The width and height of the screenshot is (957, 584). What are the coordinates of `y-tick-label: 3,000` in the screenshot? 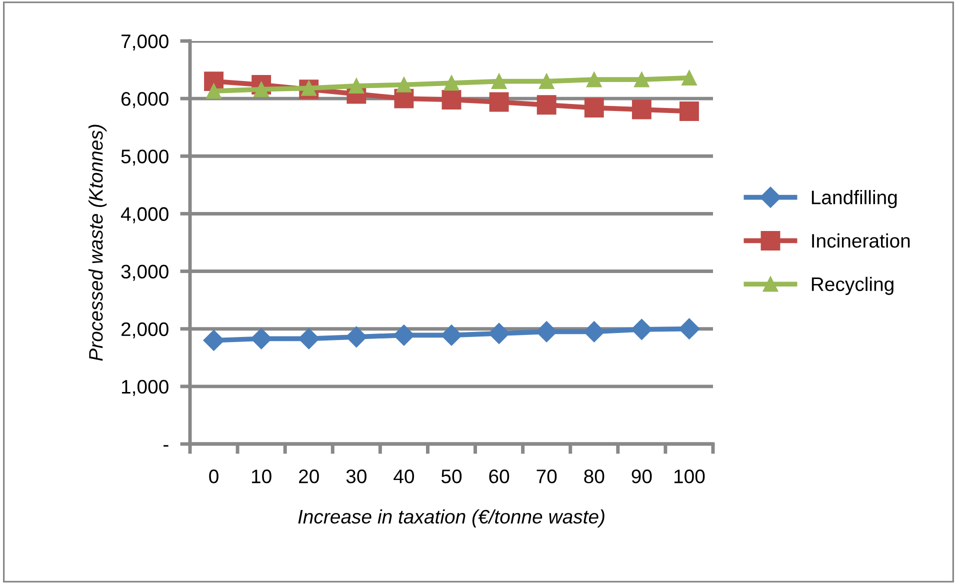 It's located at (144, 272).